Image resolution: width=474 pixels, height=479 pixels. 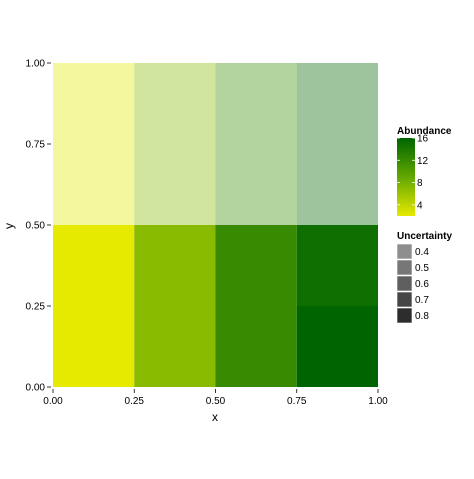 I want to click on abundance-legend-title: Abundance, so click(x=424, y=131).